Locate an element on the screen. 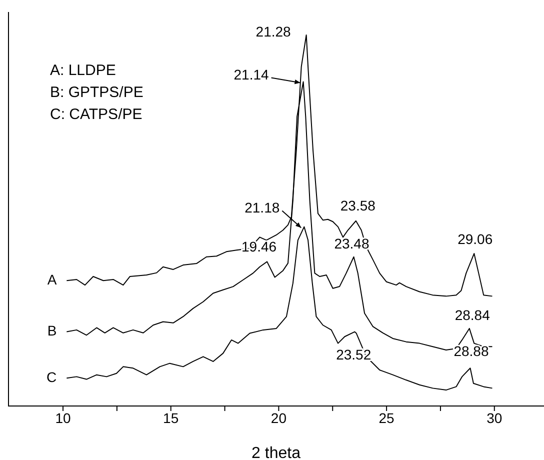 The height and width of the screenshot is (460, 544). x-axis-title: 2 theta is located at coordinates (276, 452).